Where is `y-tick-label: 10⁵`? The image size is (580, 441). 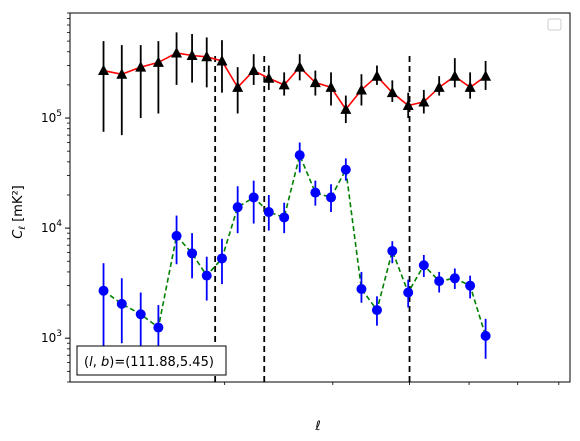
y-tick-label: 10⁵ is located at coordinates (51, 117).